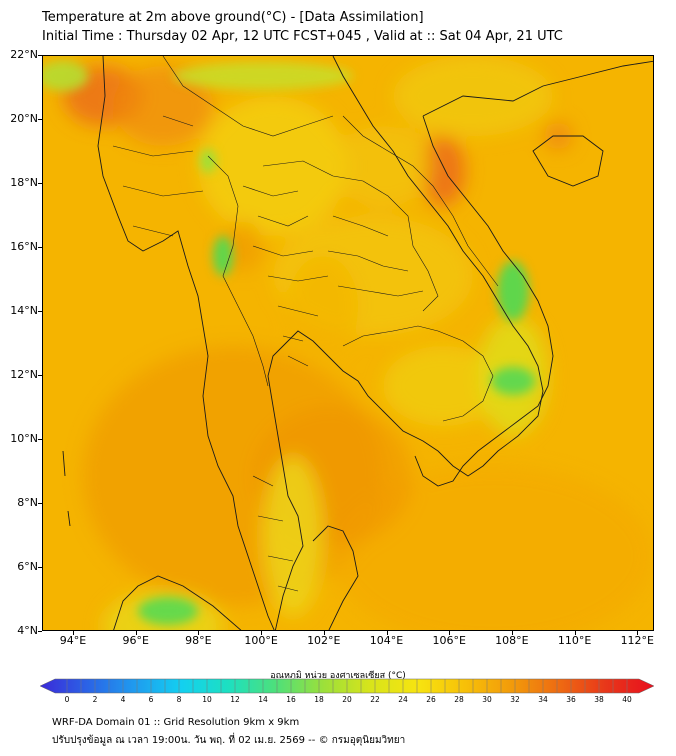 The height and width of the screenshot is (756, 676). What do you see at coordinates (95, 699) in the screenshot?
I see `colorbar-tick-label: 2` at bounding box center [95, 699].